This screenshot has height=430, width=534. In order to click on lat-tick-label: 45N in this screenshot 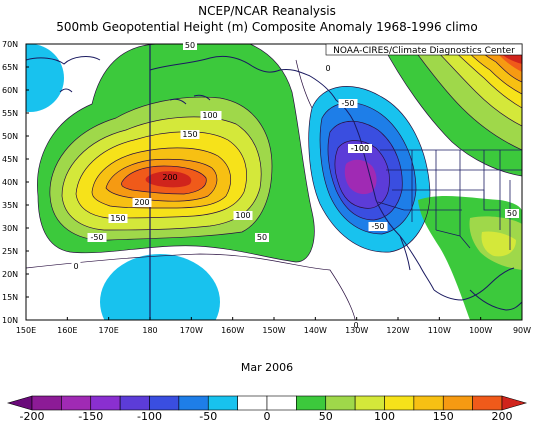, I will do `click(10, 159)`.